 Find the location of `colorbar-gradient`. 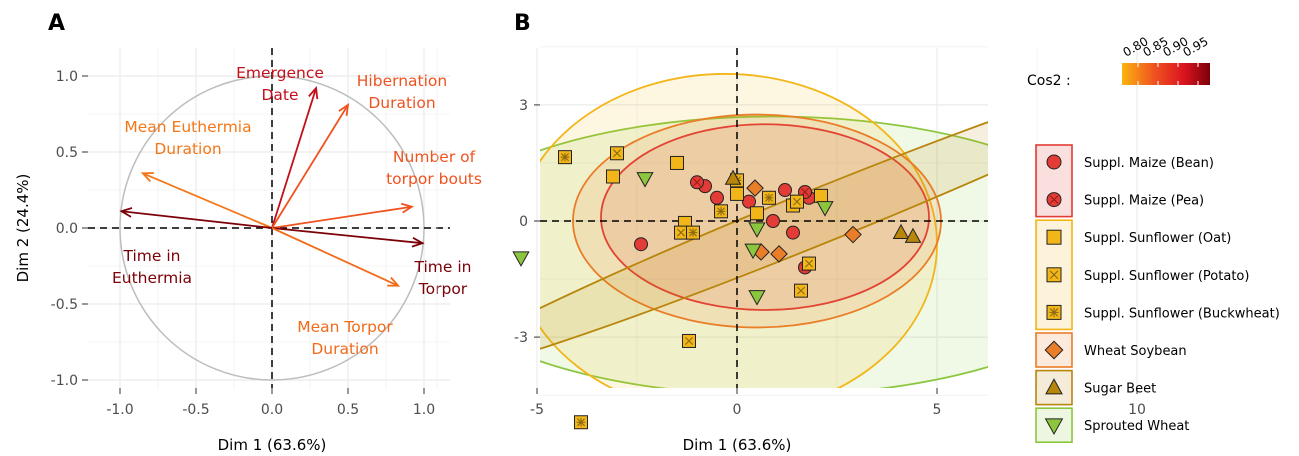

colorbar-gradient is located at coordinates (1166, 74).